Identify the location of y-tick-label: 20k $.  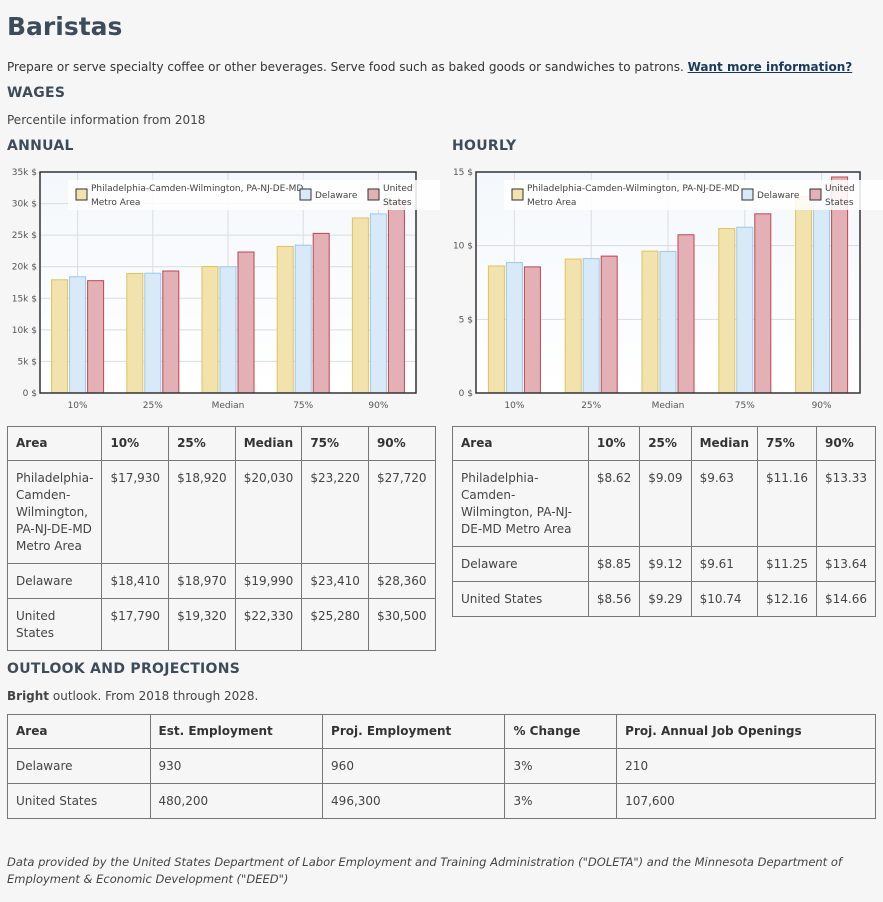
(24, 268).